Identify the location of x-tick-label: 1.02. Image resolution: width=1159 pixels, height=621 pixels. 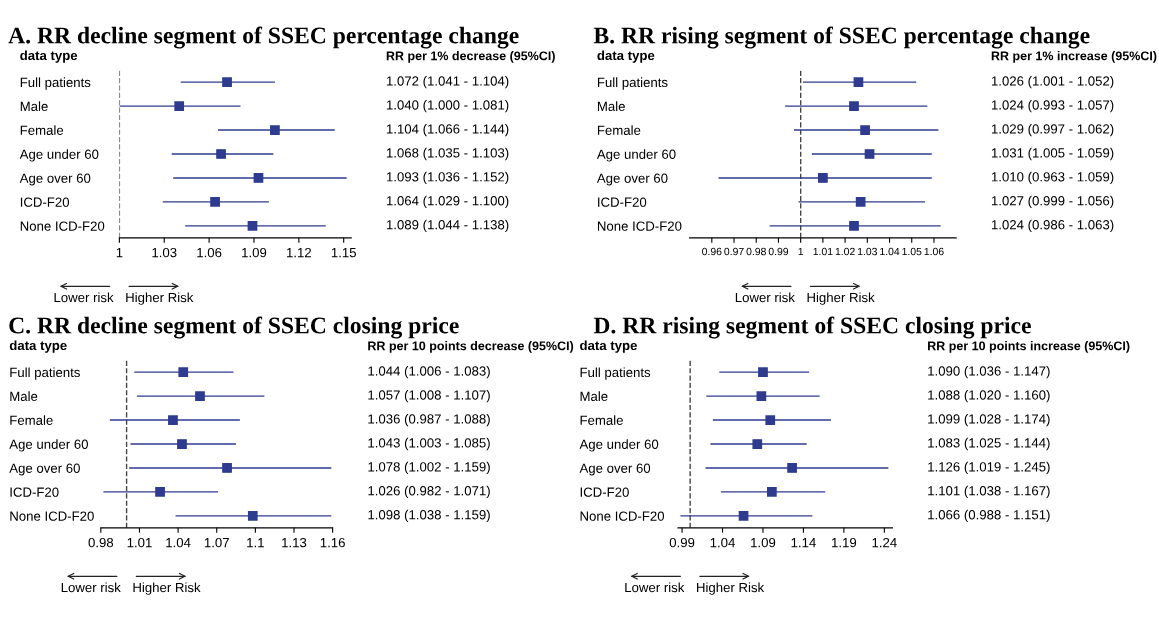
(845, 251).